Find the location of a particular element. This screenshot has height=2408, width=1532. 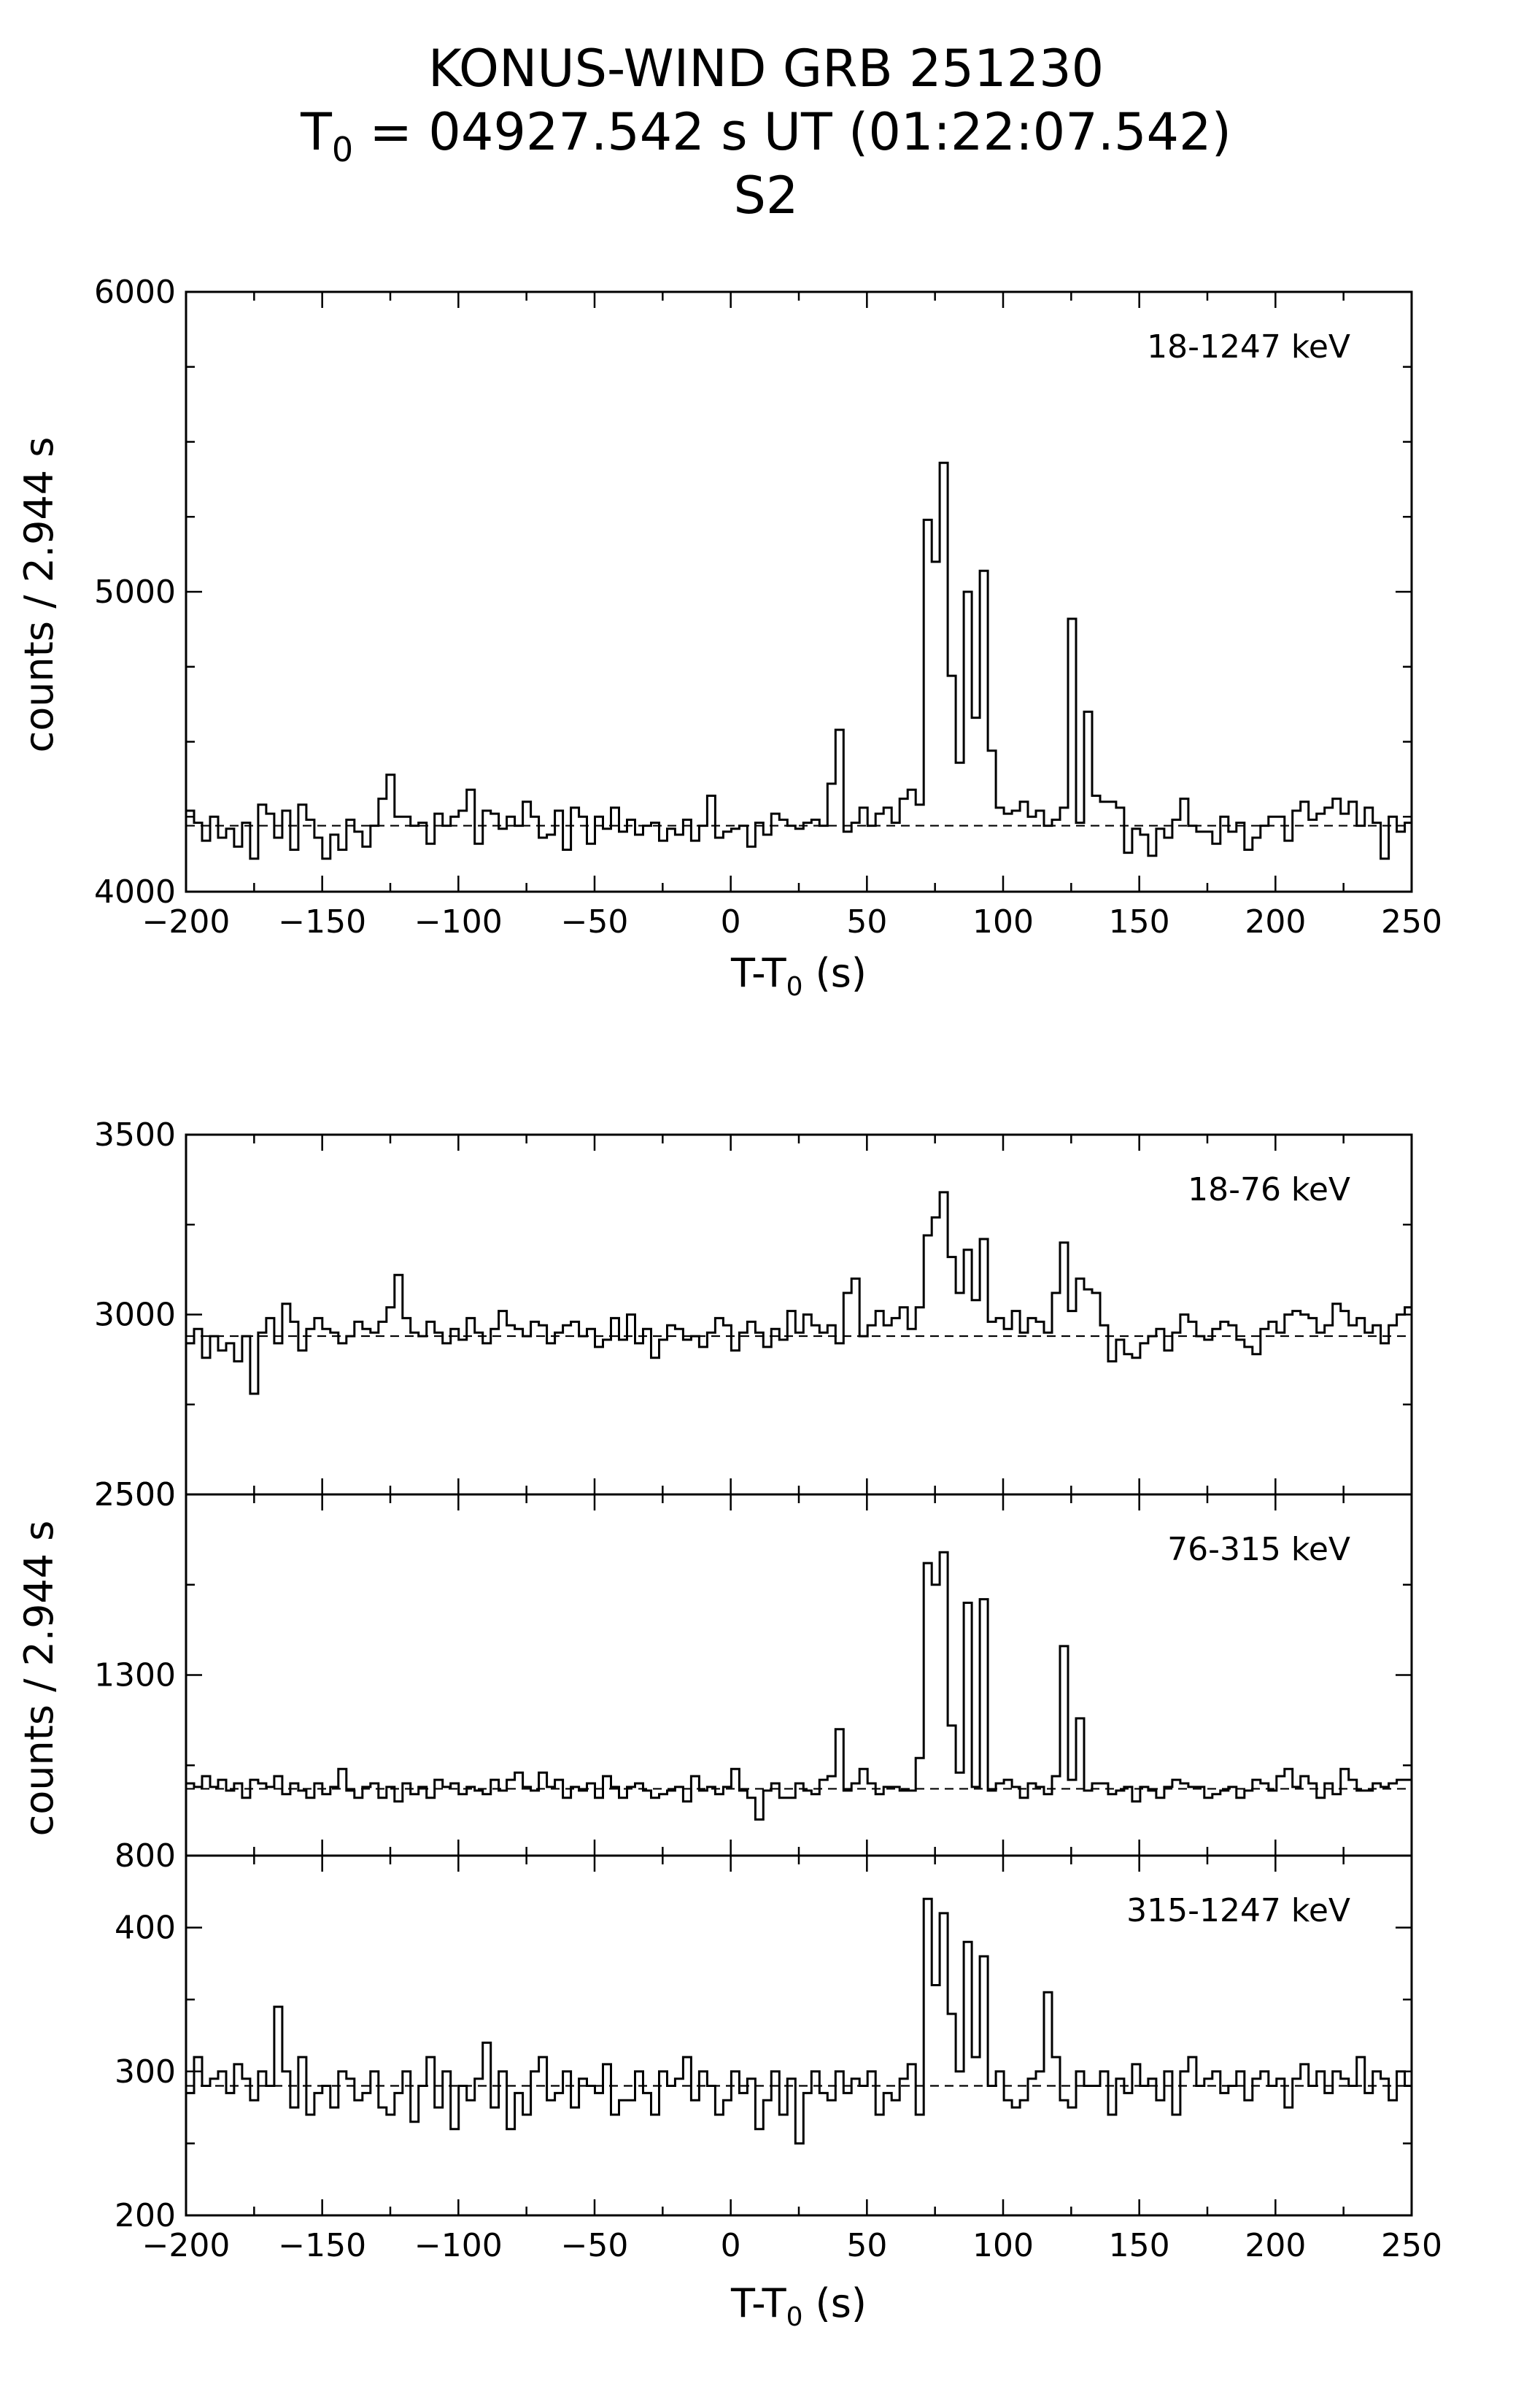

figure-title-line3: S2 is located at coordinates (767, 195).